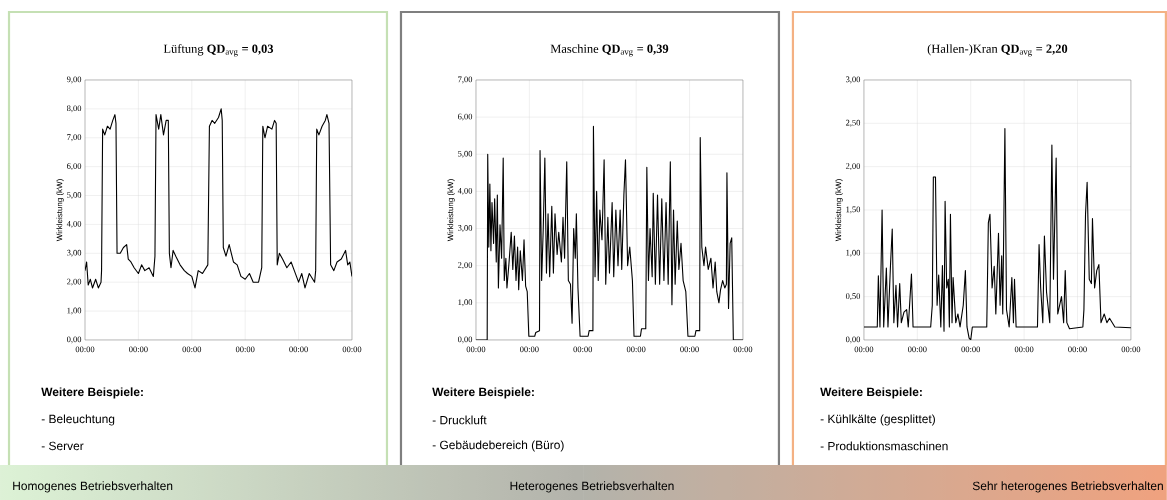 The image size is (1167, 500). I want to click on y-tick-label: 9,00, so click(74, 80).